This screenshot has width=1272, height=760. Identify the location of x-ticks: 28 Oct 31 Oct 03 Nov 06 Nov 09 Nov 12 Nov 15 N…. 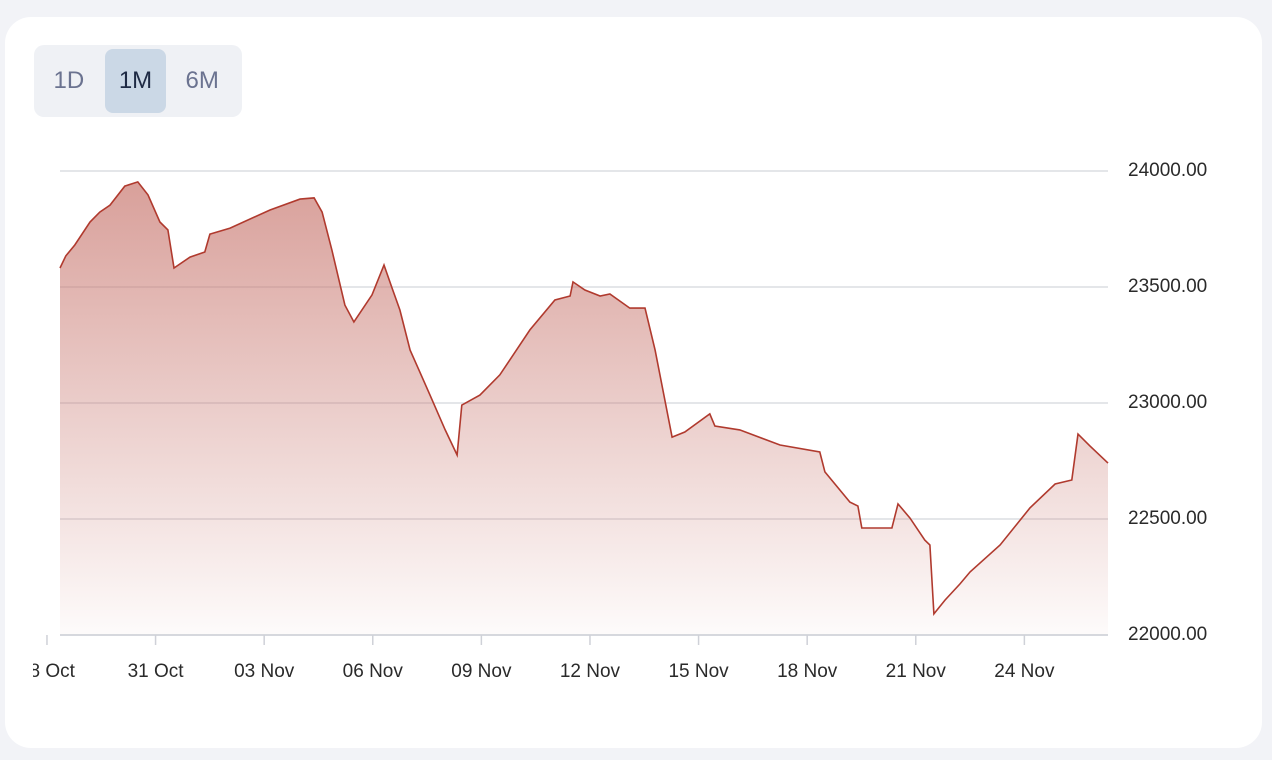
(537, 658).